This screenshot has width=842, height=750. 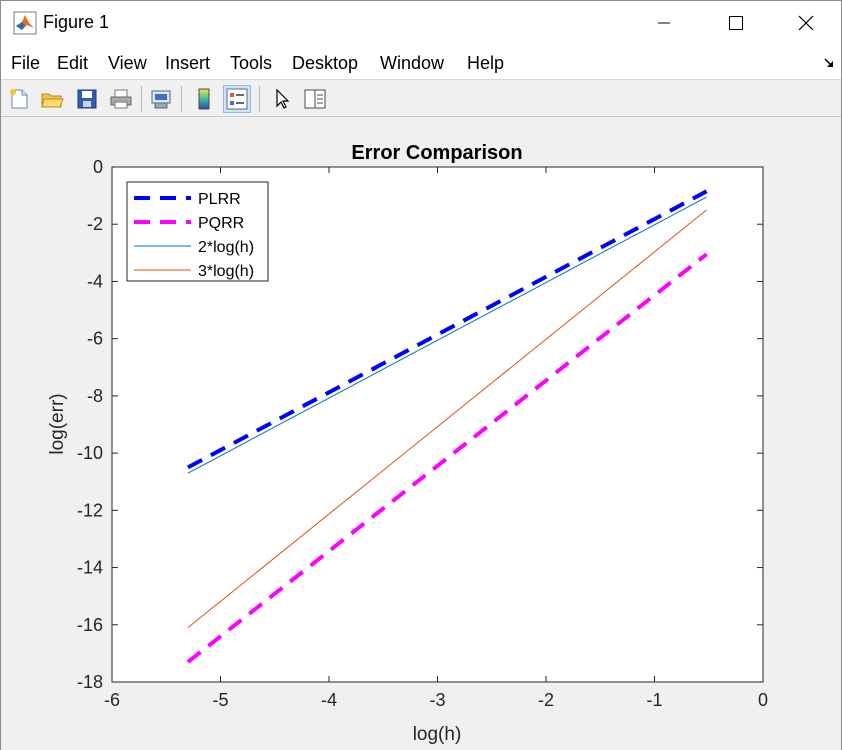 I want to click on legend-icon, so click(x=237, y=99).